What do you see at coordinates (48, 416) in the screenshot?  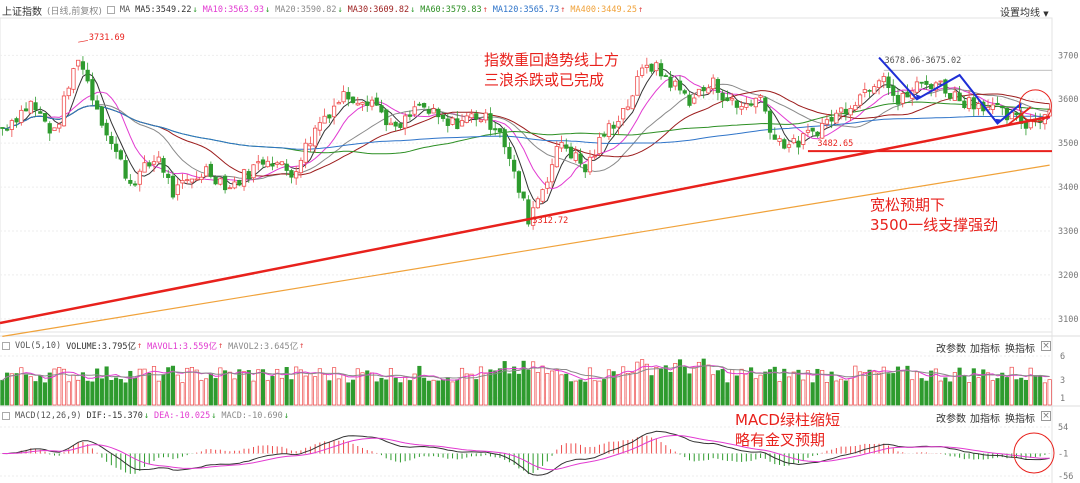 I see `macd-title: MACD(12,26,9)` at bounding box center [48, 416].